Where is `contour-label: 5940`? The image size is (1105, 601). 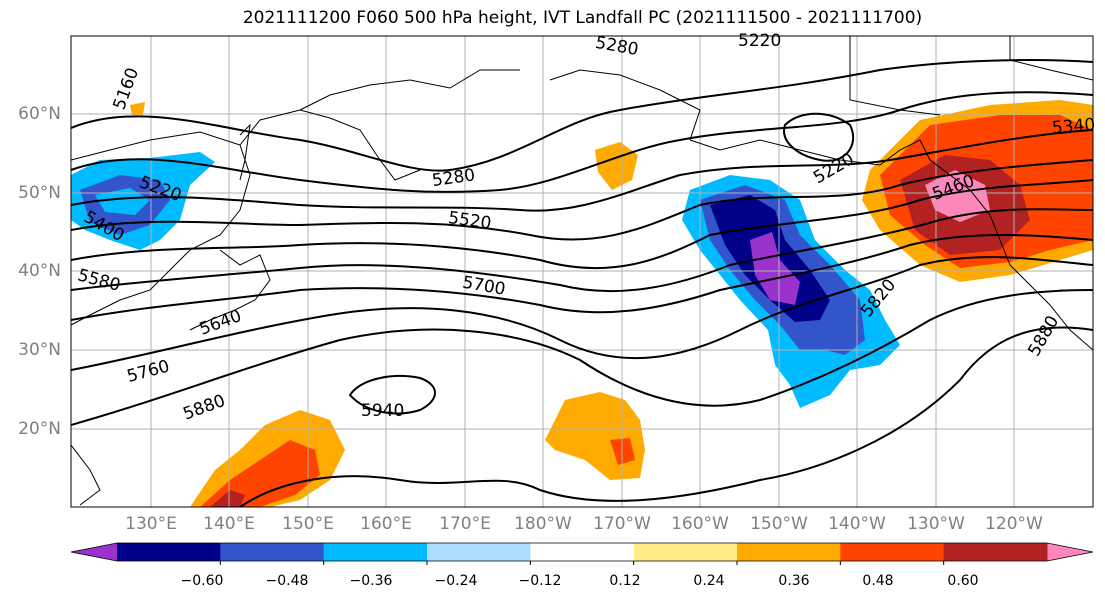
contour-label: 5940 is located at coordinates (382, 411).